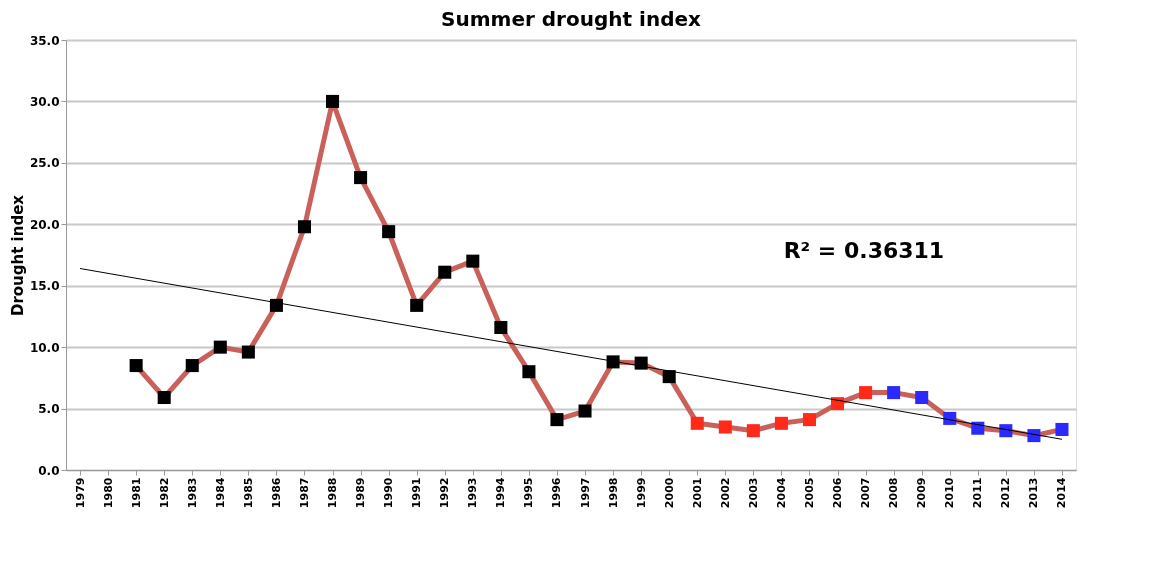 The image size is (1151, 562). Describe the element at coordinates (44, 347) in the screenshot. I see `y-tick-label: 10.0` at that location.